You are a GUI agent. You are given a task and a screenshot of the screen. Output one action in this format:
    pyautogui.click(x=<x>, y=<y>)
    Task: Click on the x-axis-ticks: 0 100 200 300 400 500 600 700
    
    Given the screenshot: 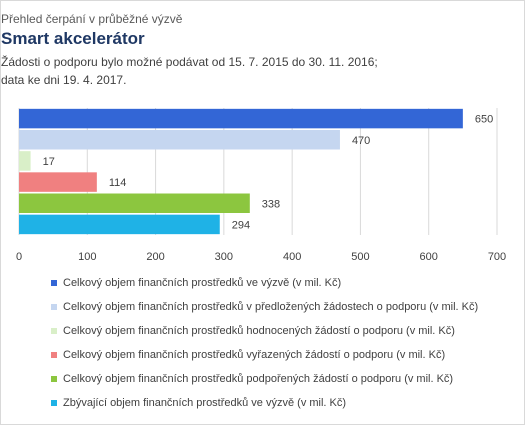 What is the action you would take?
    pyautogui.click(x=261, y=257)
    